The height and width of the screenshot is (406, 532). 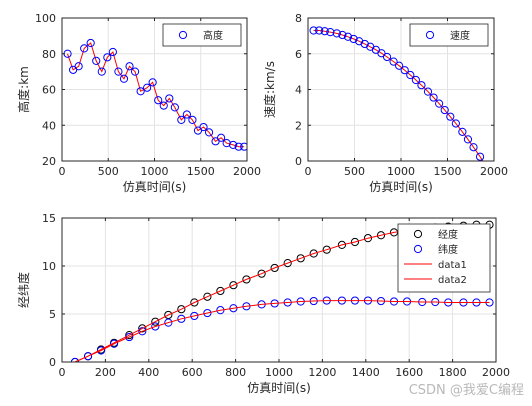 I want to click on y-tick-label: 8, so click(x=298, y=18).